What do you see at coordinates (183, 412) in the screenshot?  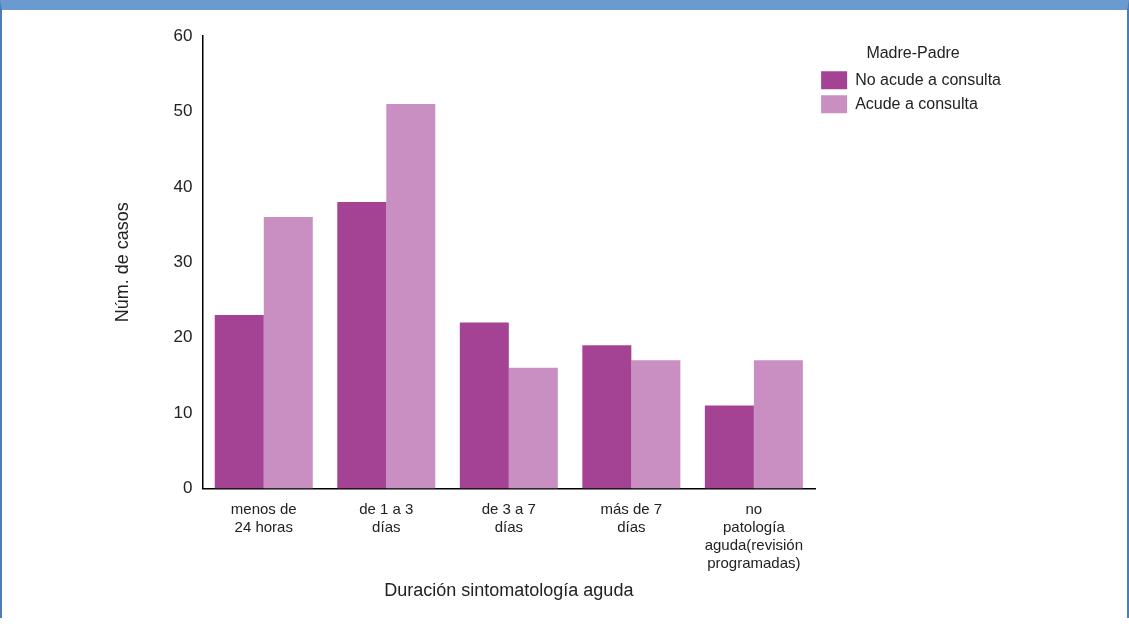 I see `y-tick-label: 10` at bounding box center [183, 412].